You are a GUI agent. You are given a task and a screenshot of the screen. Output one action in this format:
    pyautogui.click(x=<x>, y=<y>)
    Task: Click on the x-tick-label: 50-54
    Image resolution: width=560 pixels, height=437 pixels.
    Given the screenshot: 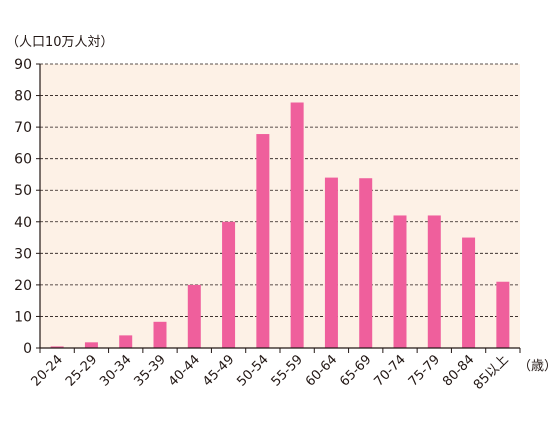 What is the action you would take?
    pyautogui.click(x=252, y=370)
    